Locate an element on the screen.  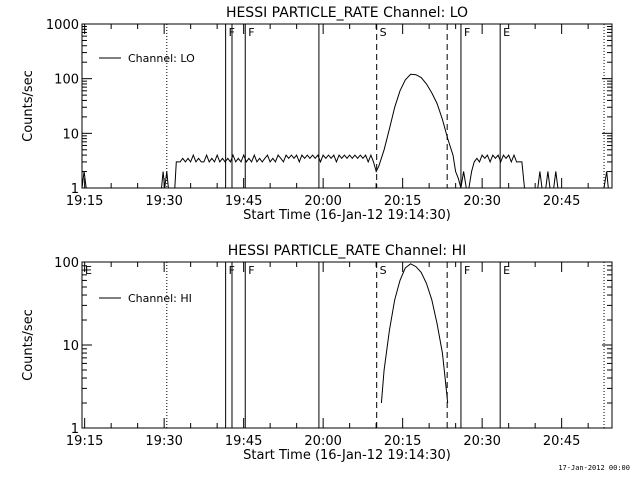
legend-label: Channel: LO is located at coordinates (161, 58).